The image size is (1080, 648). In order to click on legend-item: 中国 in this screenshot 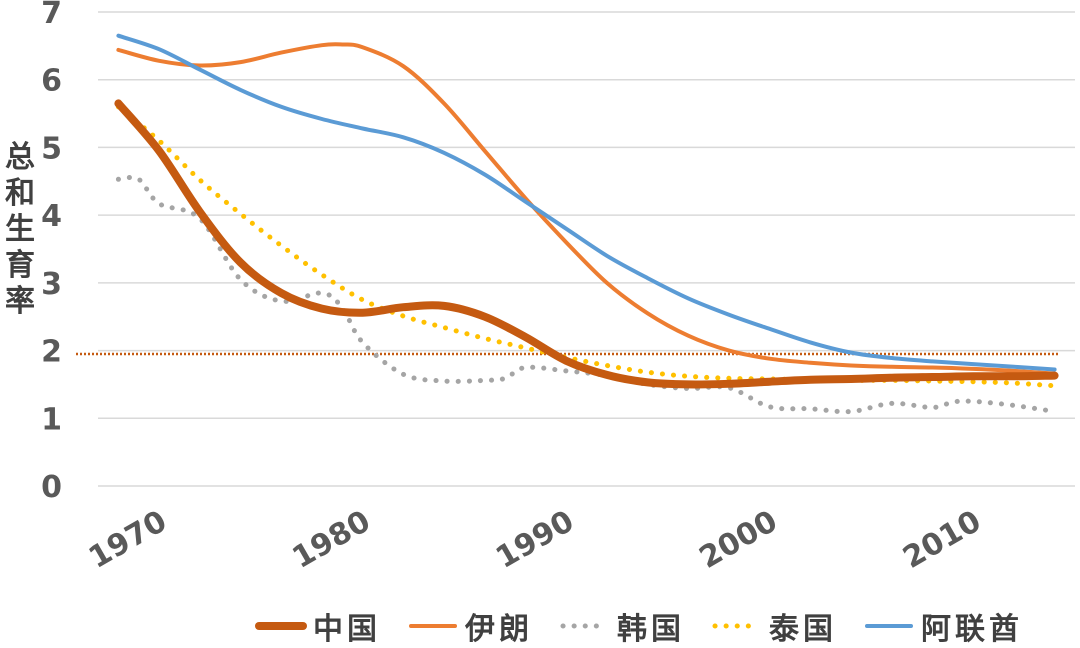, I will do `click(318, 626)`.